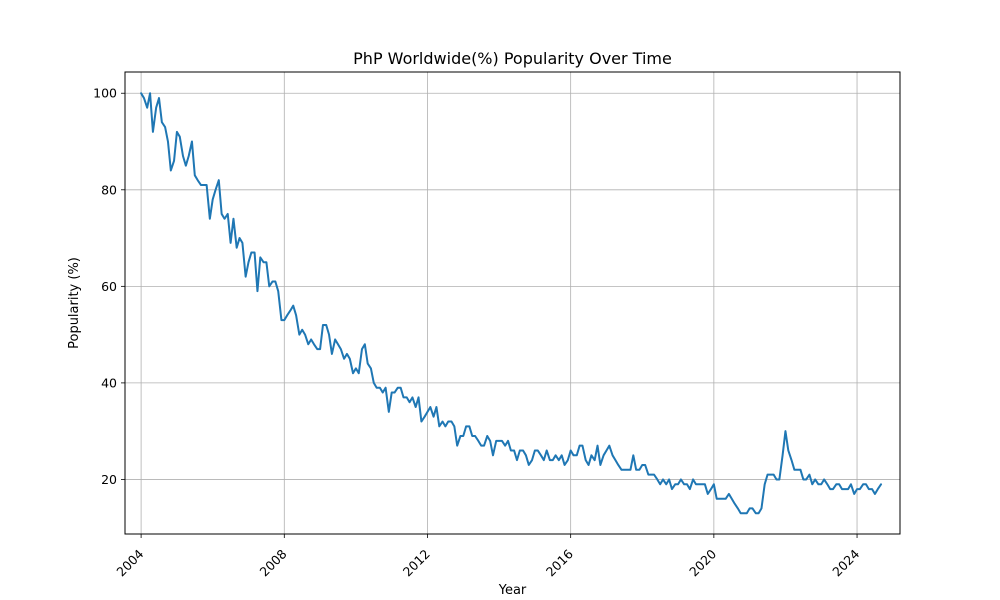 This screenshot has height=600, width=1000. I want to click on y-tick-label: 20, so click(109, 479).